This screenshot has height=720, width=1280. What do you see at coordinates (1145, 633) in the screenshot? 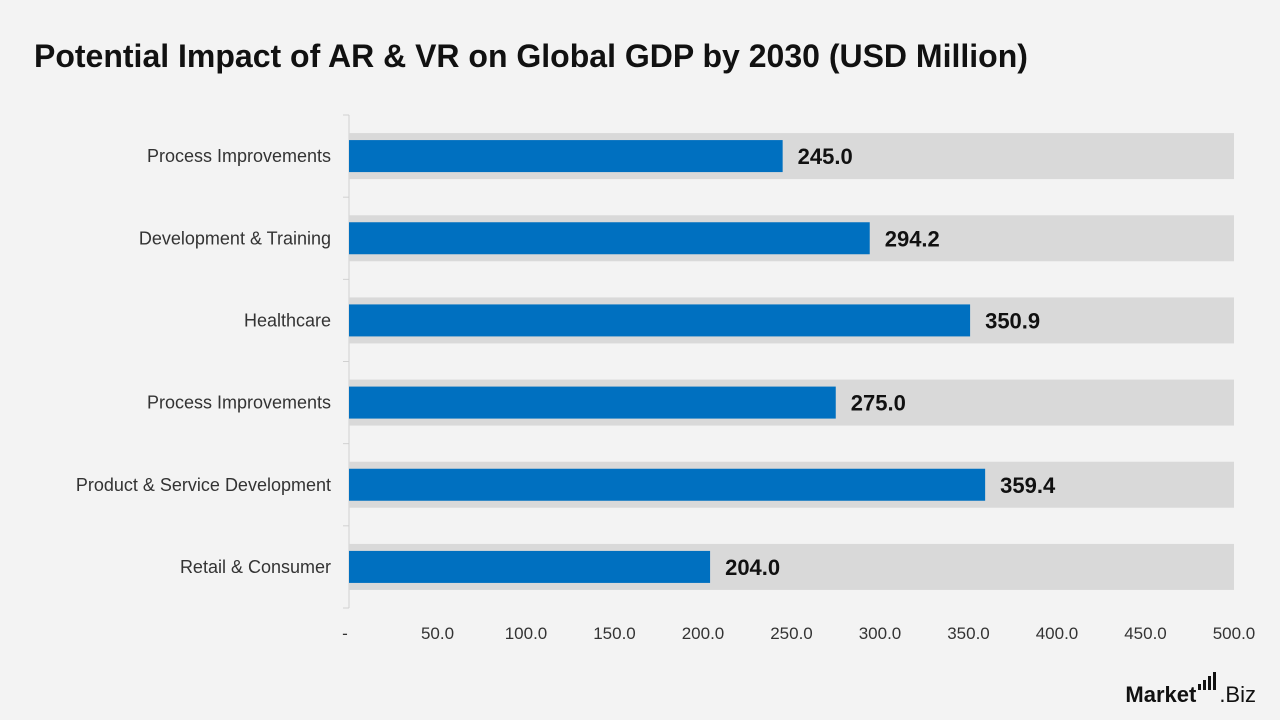
I see `x-tick-label: 450.0` at bounding box center [1145, 633].